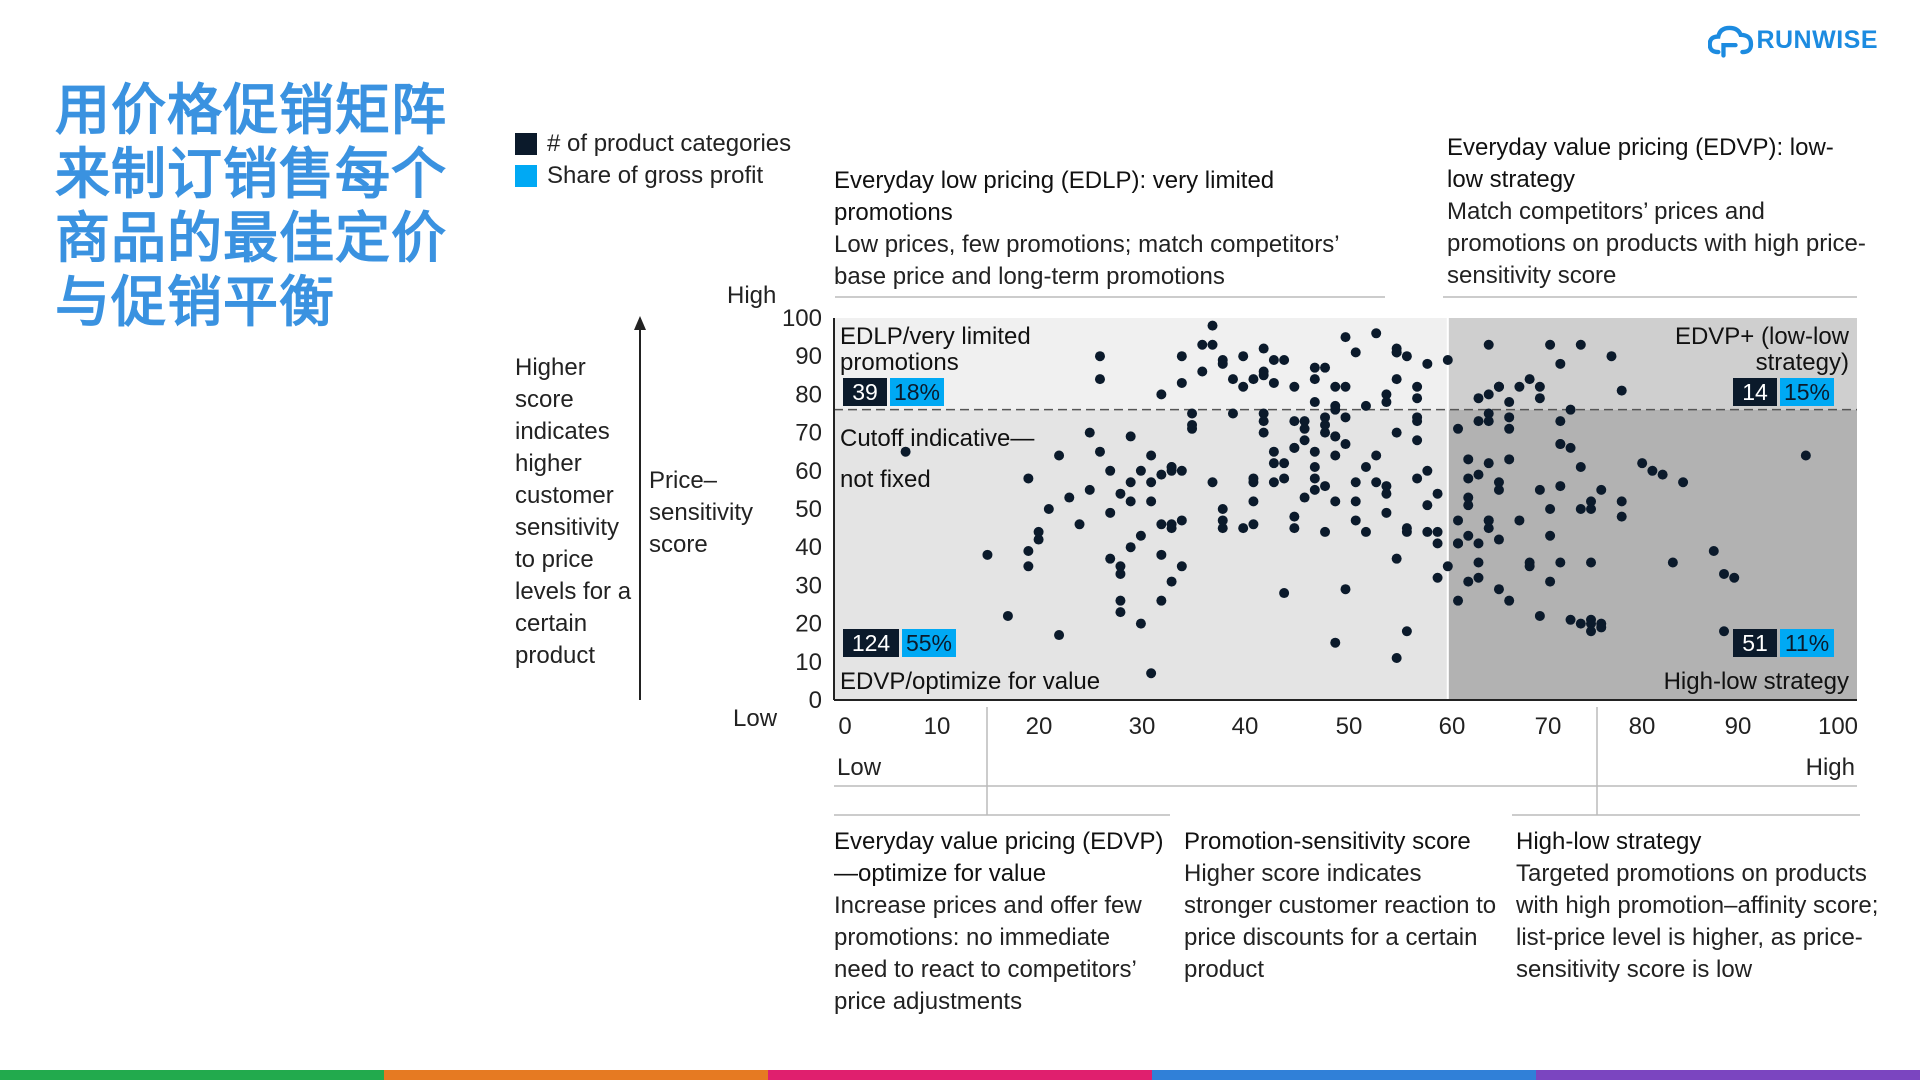 The width and height of the screenshot is (1920, 1080). Describe the element at coordinates (1802, 362) in the screenshot. I see `quadrant-label-edvpplus-line2: strategy)` at that location.